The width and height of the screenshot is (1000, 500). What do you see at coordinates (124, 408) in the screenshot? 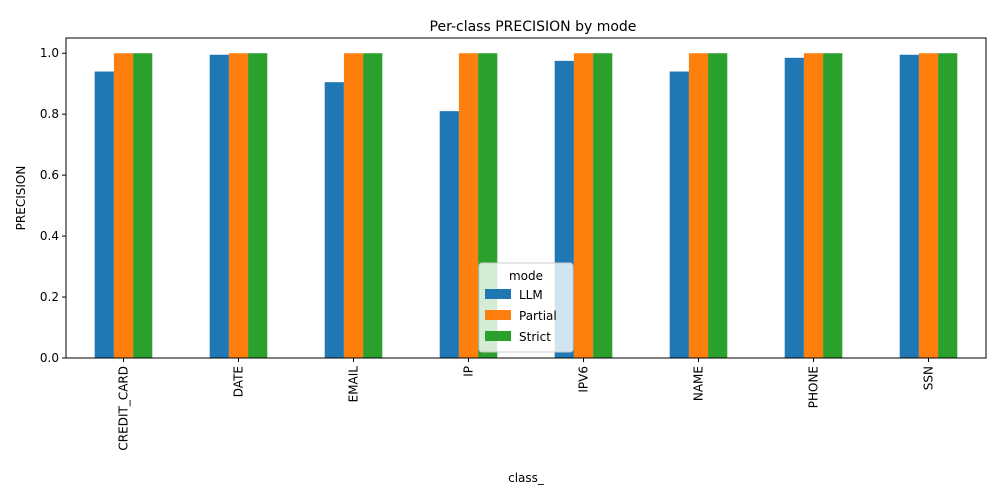
I see `x-tick-label-credit_card: CREDIT_CARD` at bounding box center [124, 408].